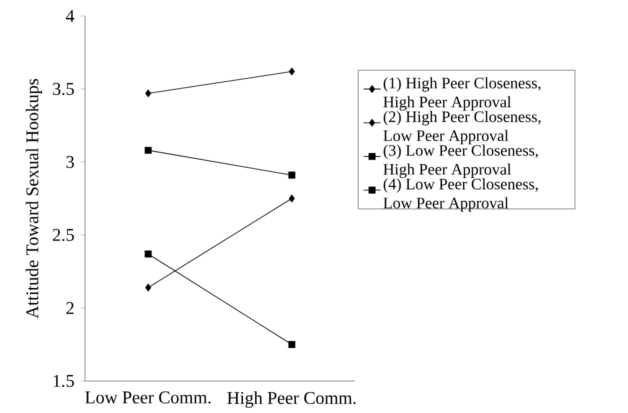 The width and height of the screenshot is (628, 413). Describe the element at coordinates (63, 89) in the screenshot. I see `y-tick-label: 3.5` at that location.